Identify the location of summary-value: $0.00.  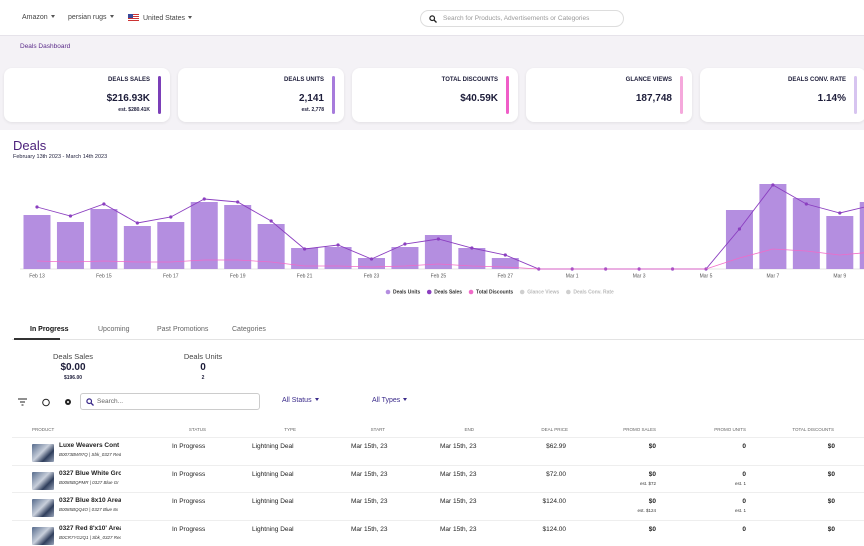
(73, 367).